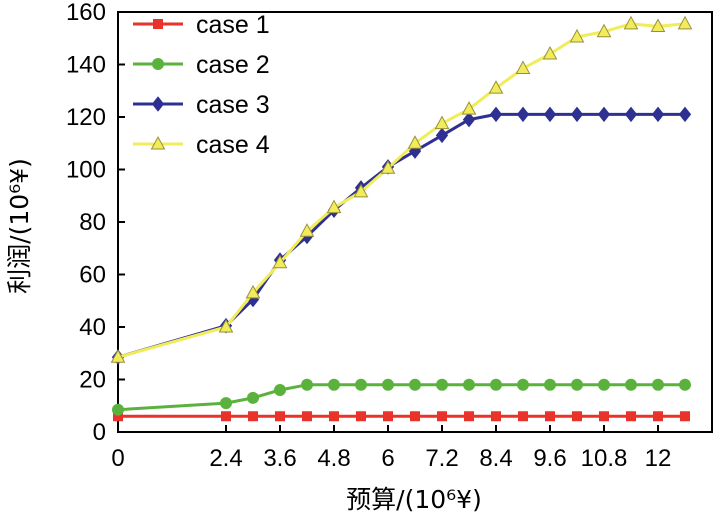 The image size is (723, 521). I want to click on legend-label: case 4, so click(233, 145).